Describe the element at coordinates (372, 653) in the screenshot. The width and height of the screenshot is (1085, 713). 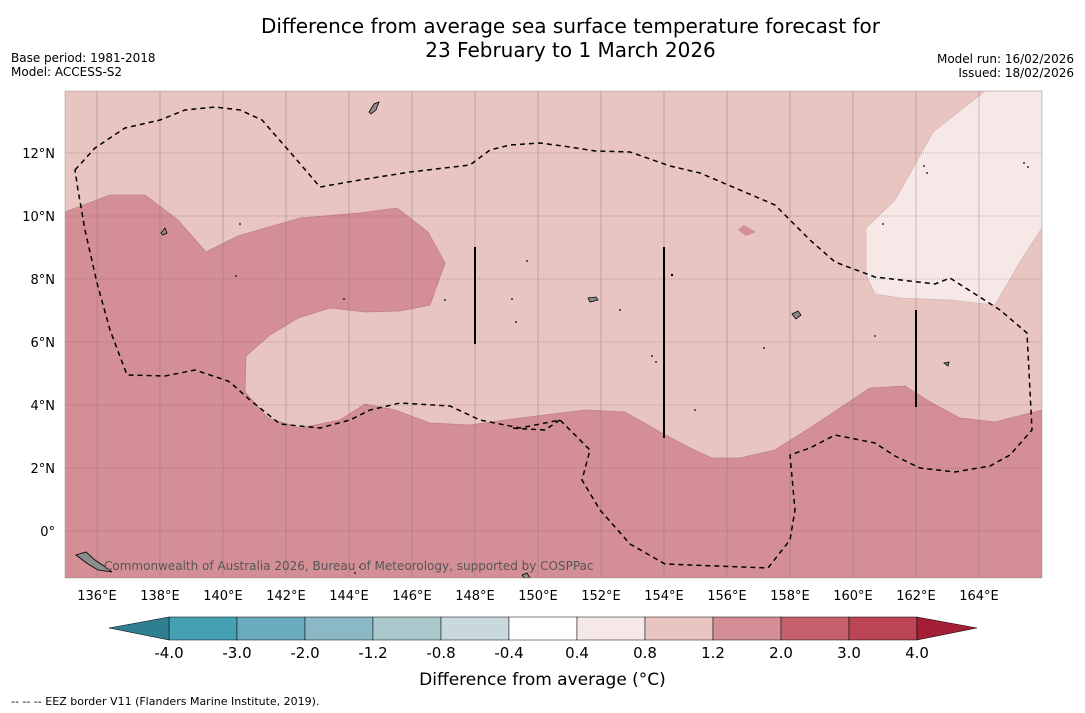
I see `colorbar-label: -1.2` at that location.